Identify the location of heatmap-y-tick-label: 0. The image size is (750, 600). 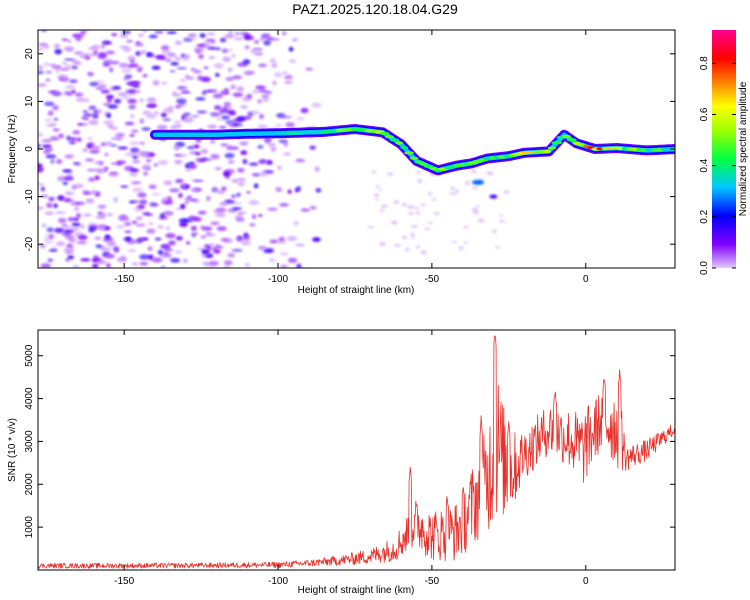
(29, 149).